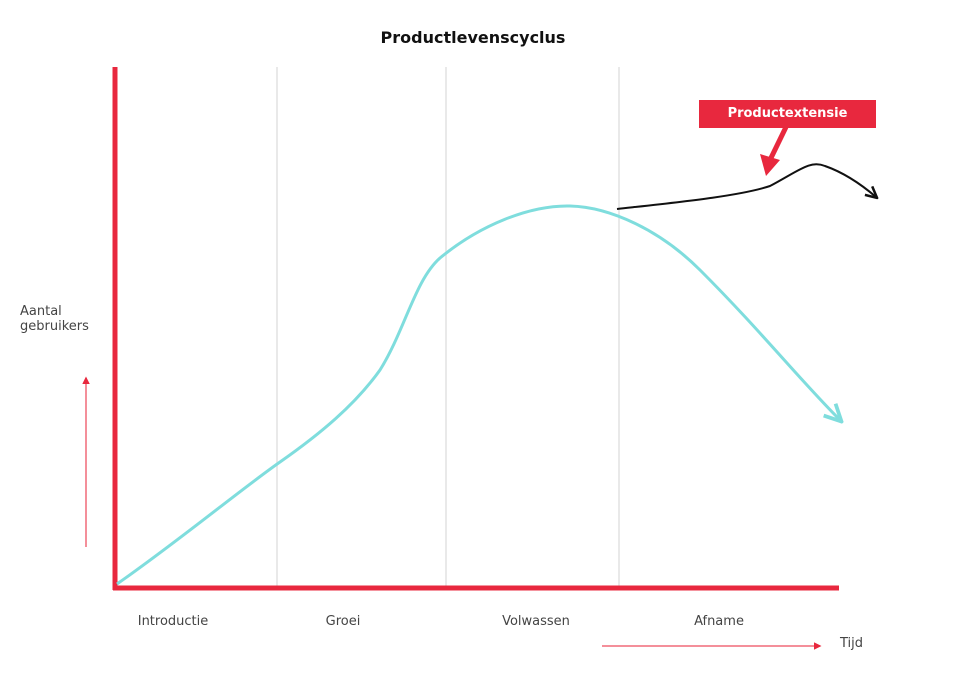 Image resolution: width=960 pixels, height=691 pixels. I want to click on phase-label-afname: Afname, so click(719, 621).